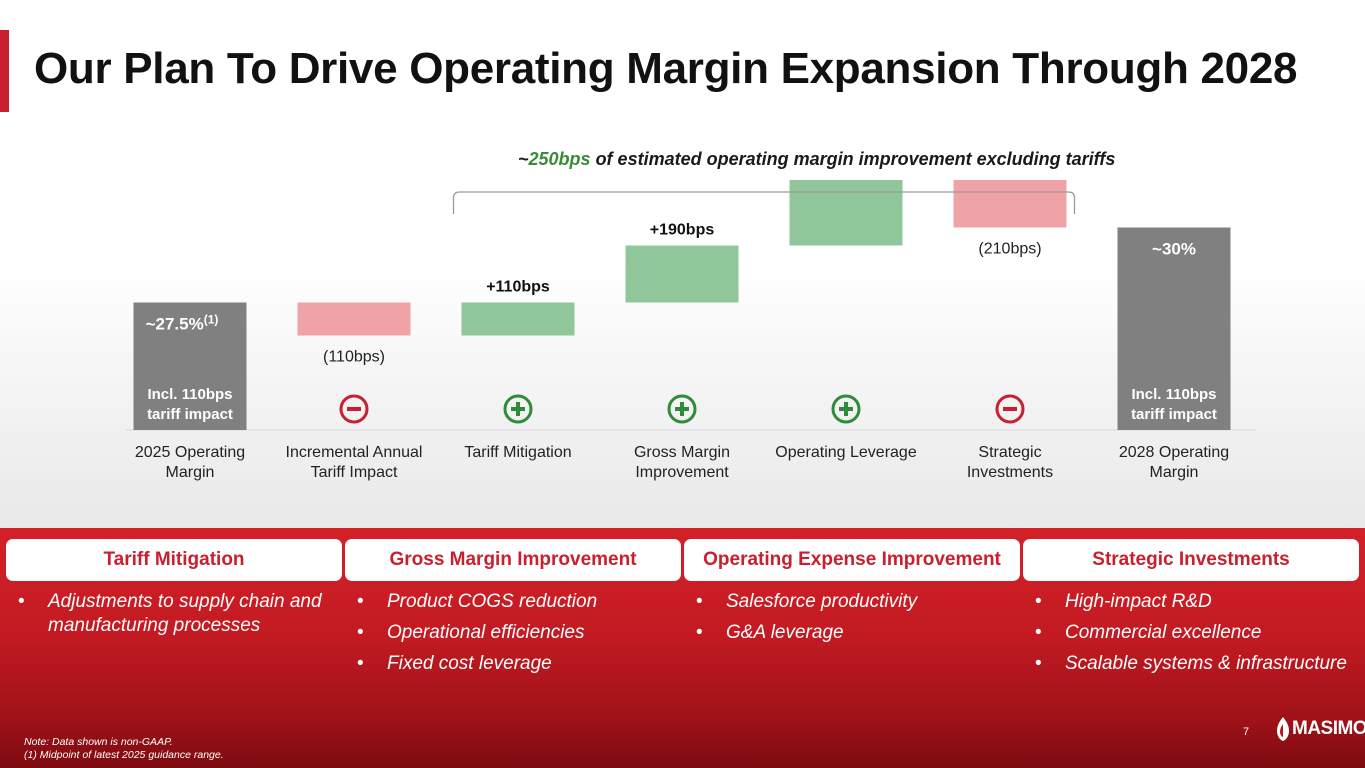 This screenshot has height=768, width=1365. Describe the element at coordinates (98, 742) in the screenshot. I see `footnote-line: Note: Data shown is non-GAAP.` at that location.